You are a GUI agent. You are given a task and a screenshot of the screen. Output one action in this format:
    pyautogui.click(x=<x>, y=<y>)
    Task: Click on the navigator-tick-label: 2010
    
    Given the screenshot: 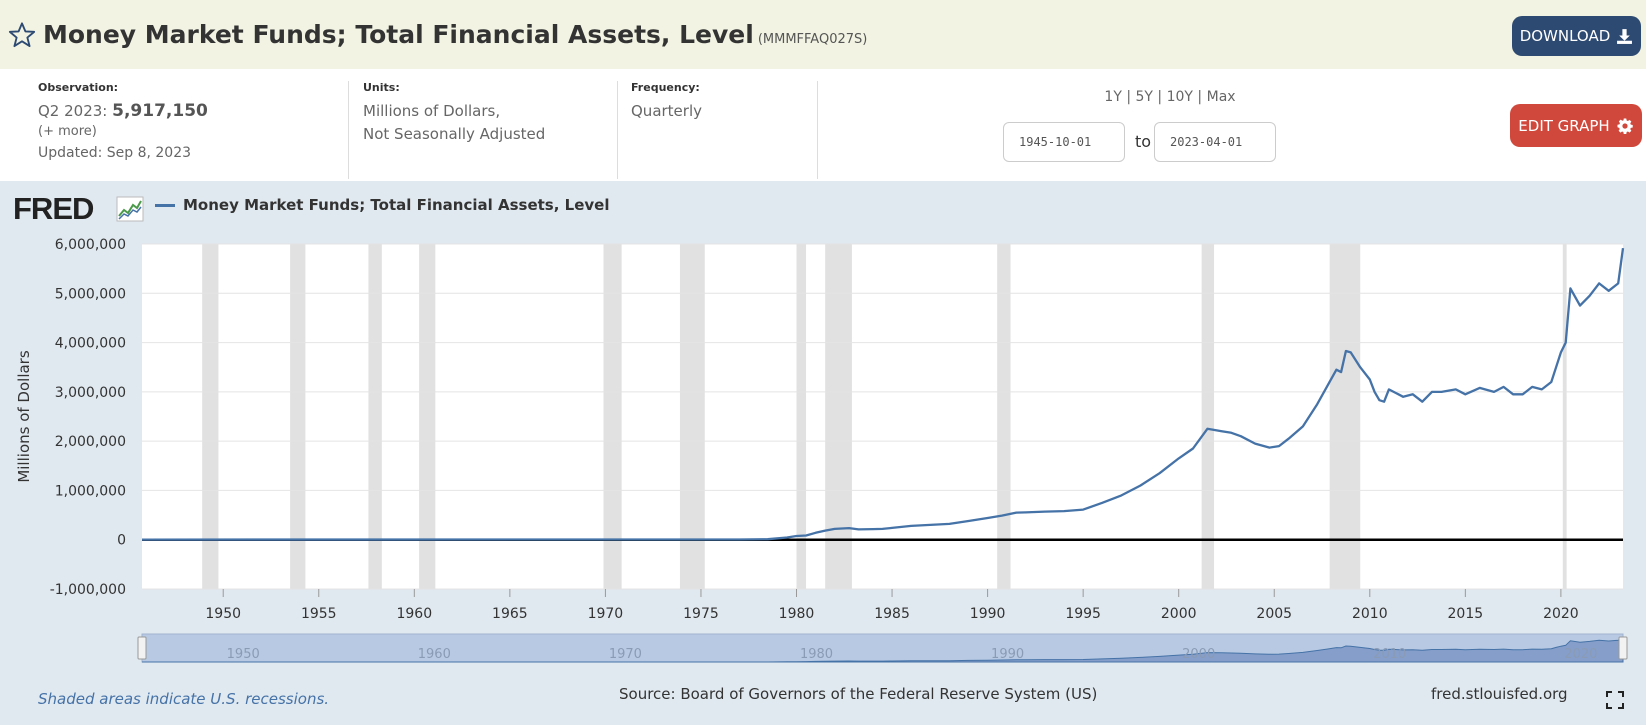 What is the action you would take?
    pyautogui.click(x=1389, y=654)
    